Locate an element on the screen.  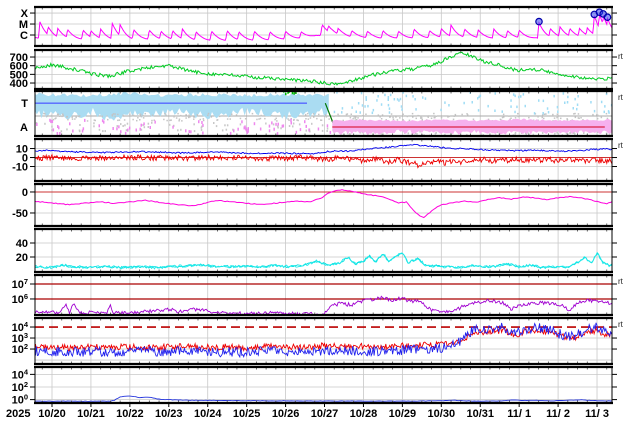
ytick-label-dst: 0 is located at coordinates (25, 193).